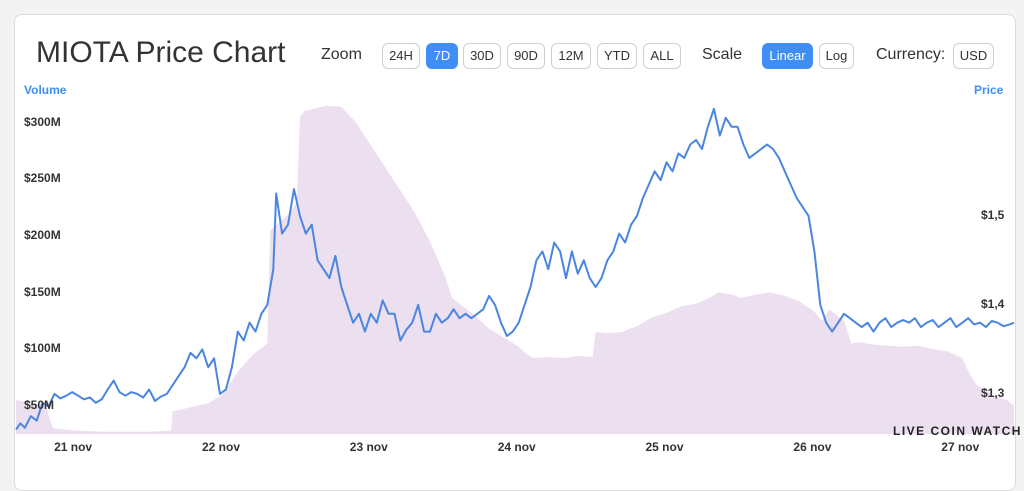 This screenshot has height=491, width=1024. I want to click on scale-label: Scale, so click(722, 54).